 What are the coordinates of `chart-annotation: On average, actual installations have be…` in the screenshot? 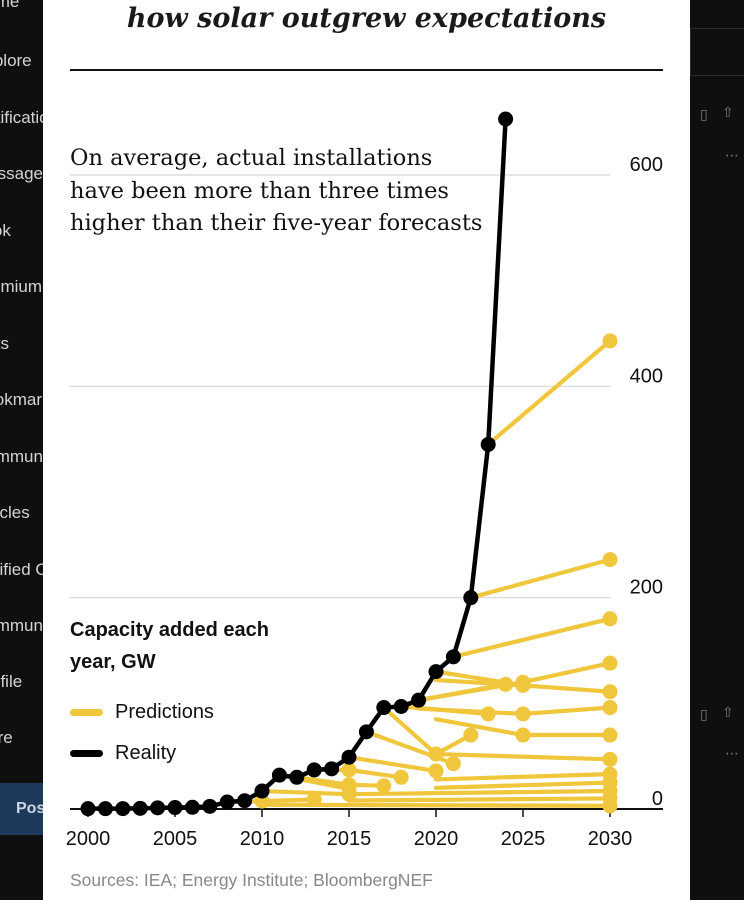 It's located at (276, 190).